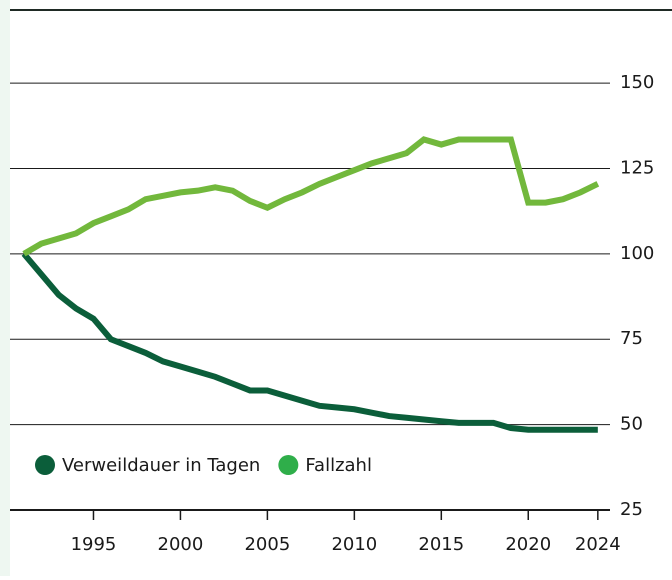 Image resolution: width=672 pixels, height=580 pixels. What do you see at coordinates (338, 465) in the screenshot?
I see `legend-label: Fallzahl` at bounding box center [338, 465].